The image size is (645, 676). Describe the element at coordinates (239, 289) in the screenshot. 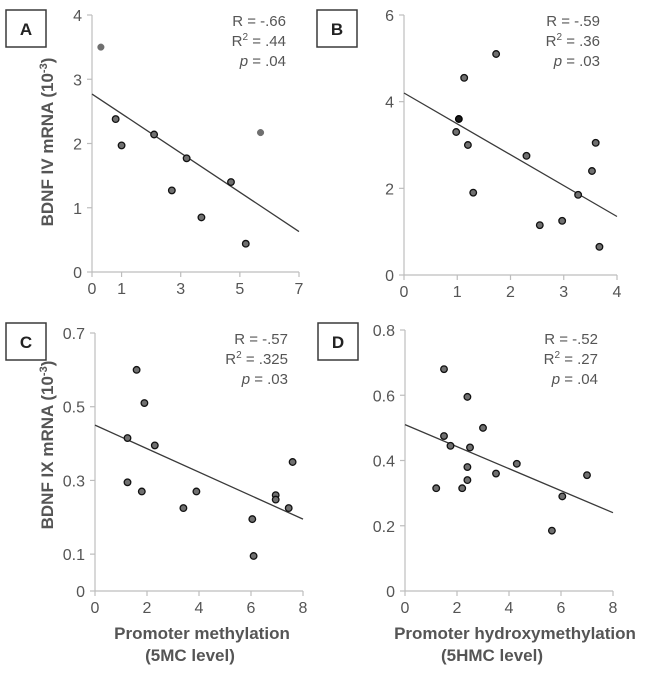

I see `x-tick-label: 5` at that location.